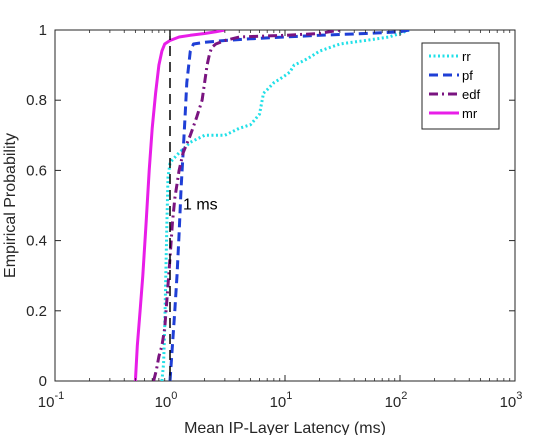 Image resolution: width=538 pixels, height=435 pixels. What do you see at coordinates (36, 241) in the screenshot?
I see `y-tick-label: 0.4` at bounding box center [36, 241].